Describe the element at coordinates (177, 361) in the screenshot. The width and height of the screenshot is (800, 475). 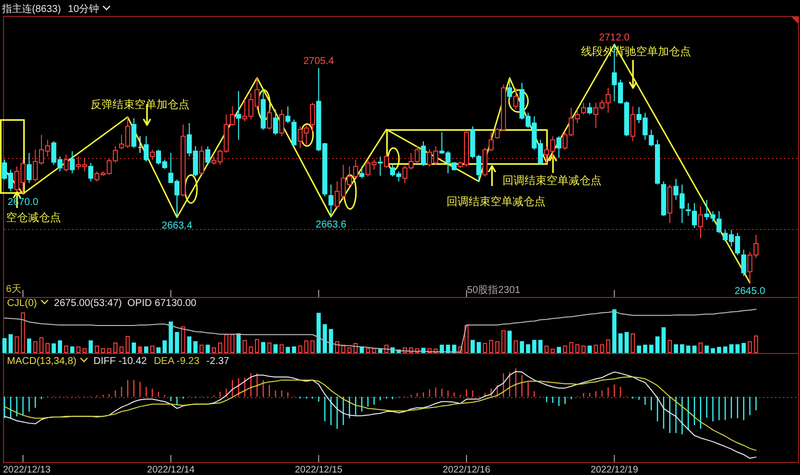
I see `text: DEA -9.23` at that location.